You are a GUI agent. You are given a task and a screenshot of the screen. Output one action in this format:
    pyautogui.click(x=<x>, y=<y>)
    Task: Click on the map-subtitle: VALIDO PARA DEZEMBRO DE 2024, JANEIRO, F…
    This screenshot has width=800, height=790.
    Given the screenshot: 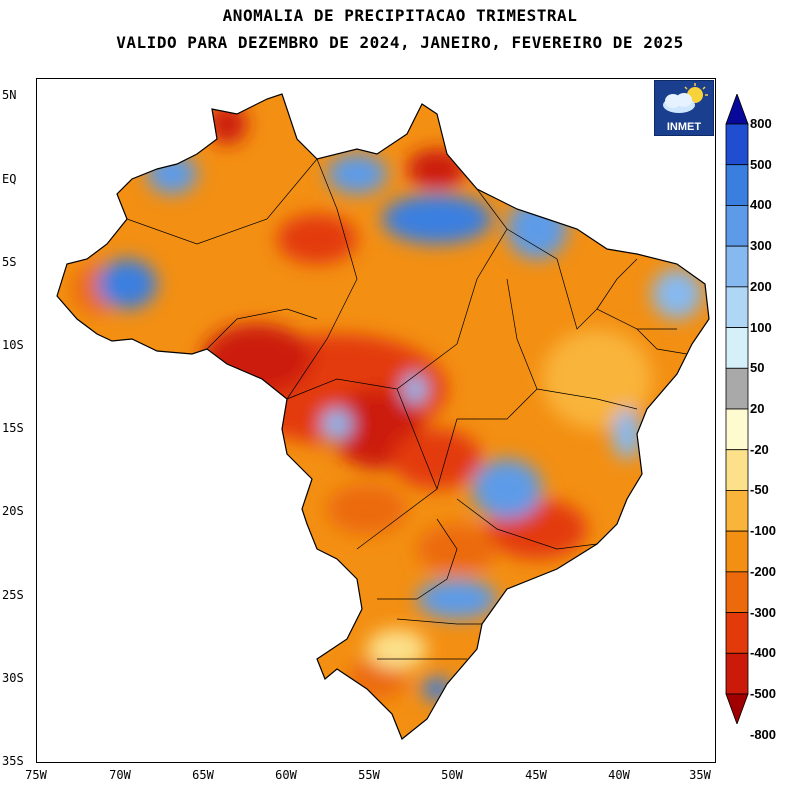 What is the action you would take?
    pyautogui.click(x=400, y=42)
    